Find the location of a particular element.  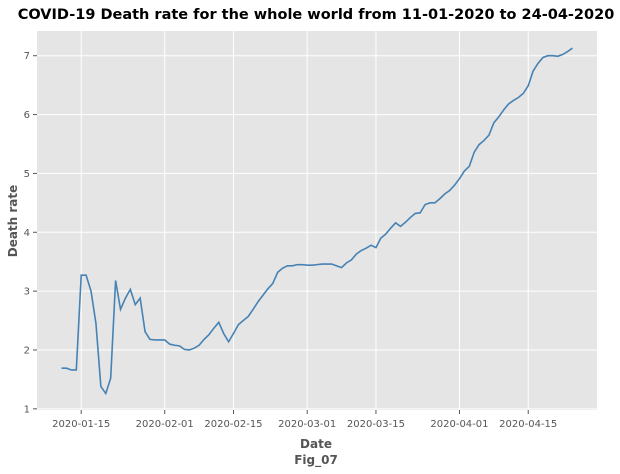

y-tick-label: 6 is located at coordinates (27, 115).